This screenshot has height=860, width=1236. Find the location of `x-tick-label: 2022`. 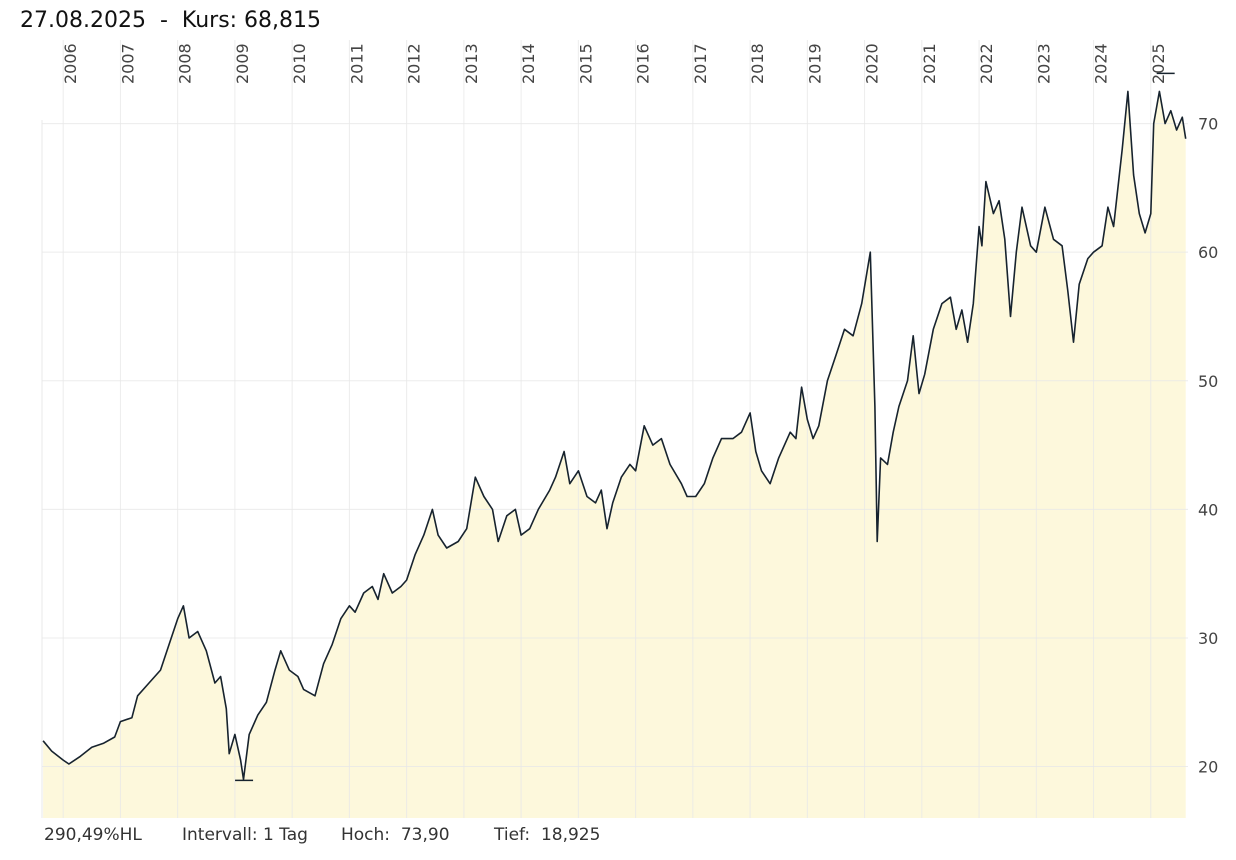

x-tick-label: 2022 is located at coordinates (986, 63).